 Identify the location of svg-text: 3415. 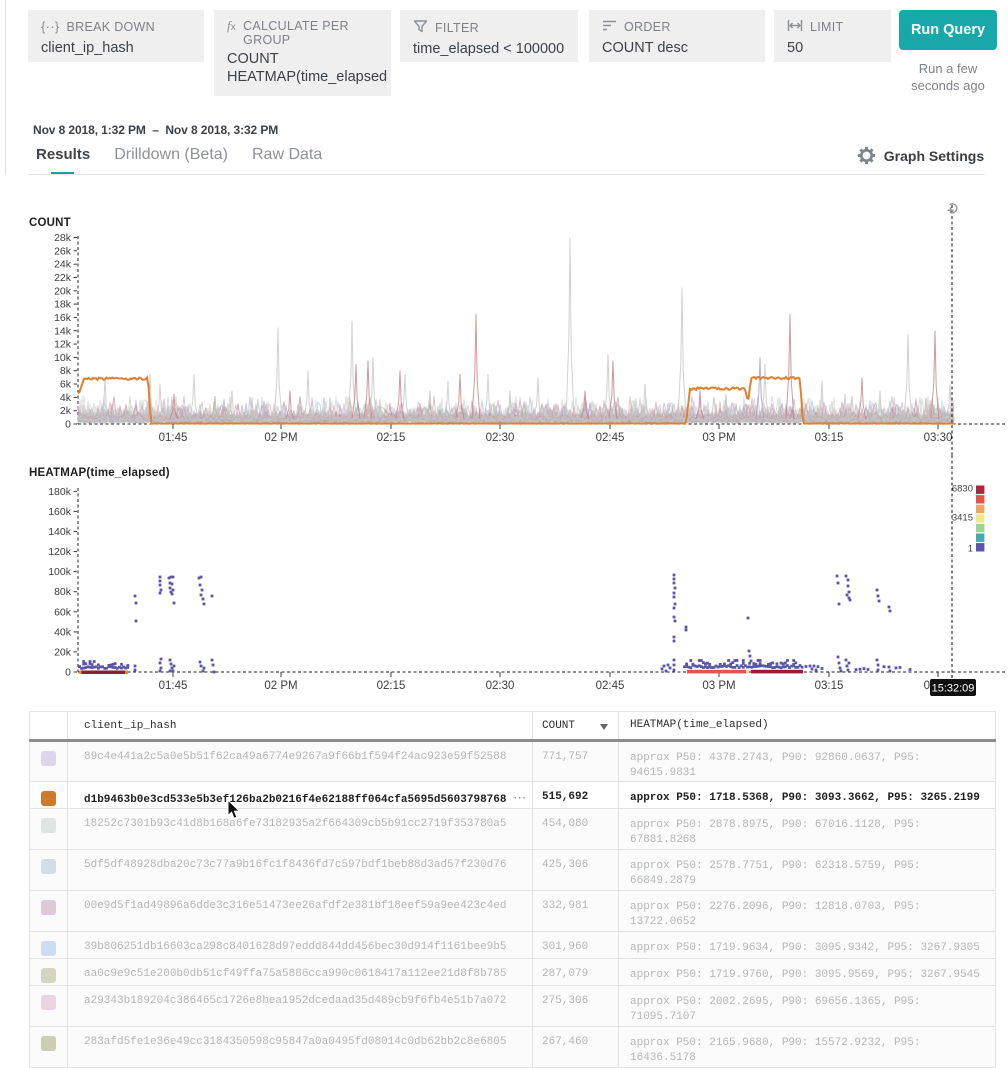
(962, 518).